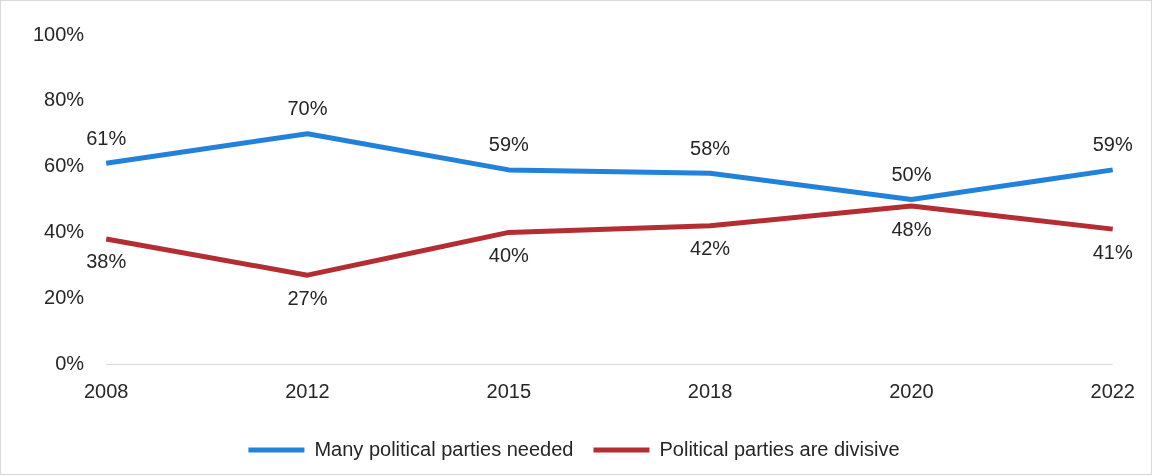 This screenshot has width=1152, height=475. Describe the element at coordinates (911, 390) in the screenshot. I see `x-tick-label: 2020` at that location.